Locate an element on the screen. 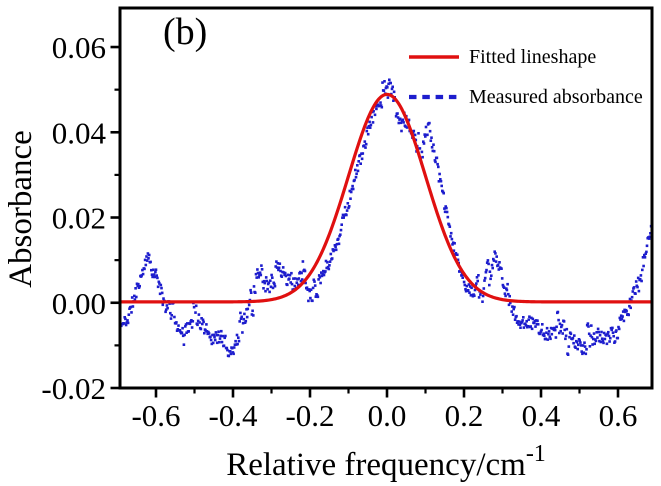 This screenshot has height=486, width=661. y-tick-label: 0.02 is located at coordinates (79, 218).